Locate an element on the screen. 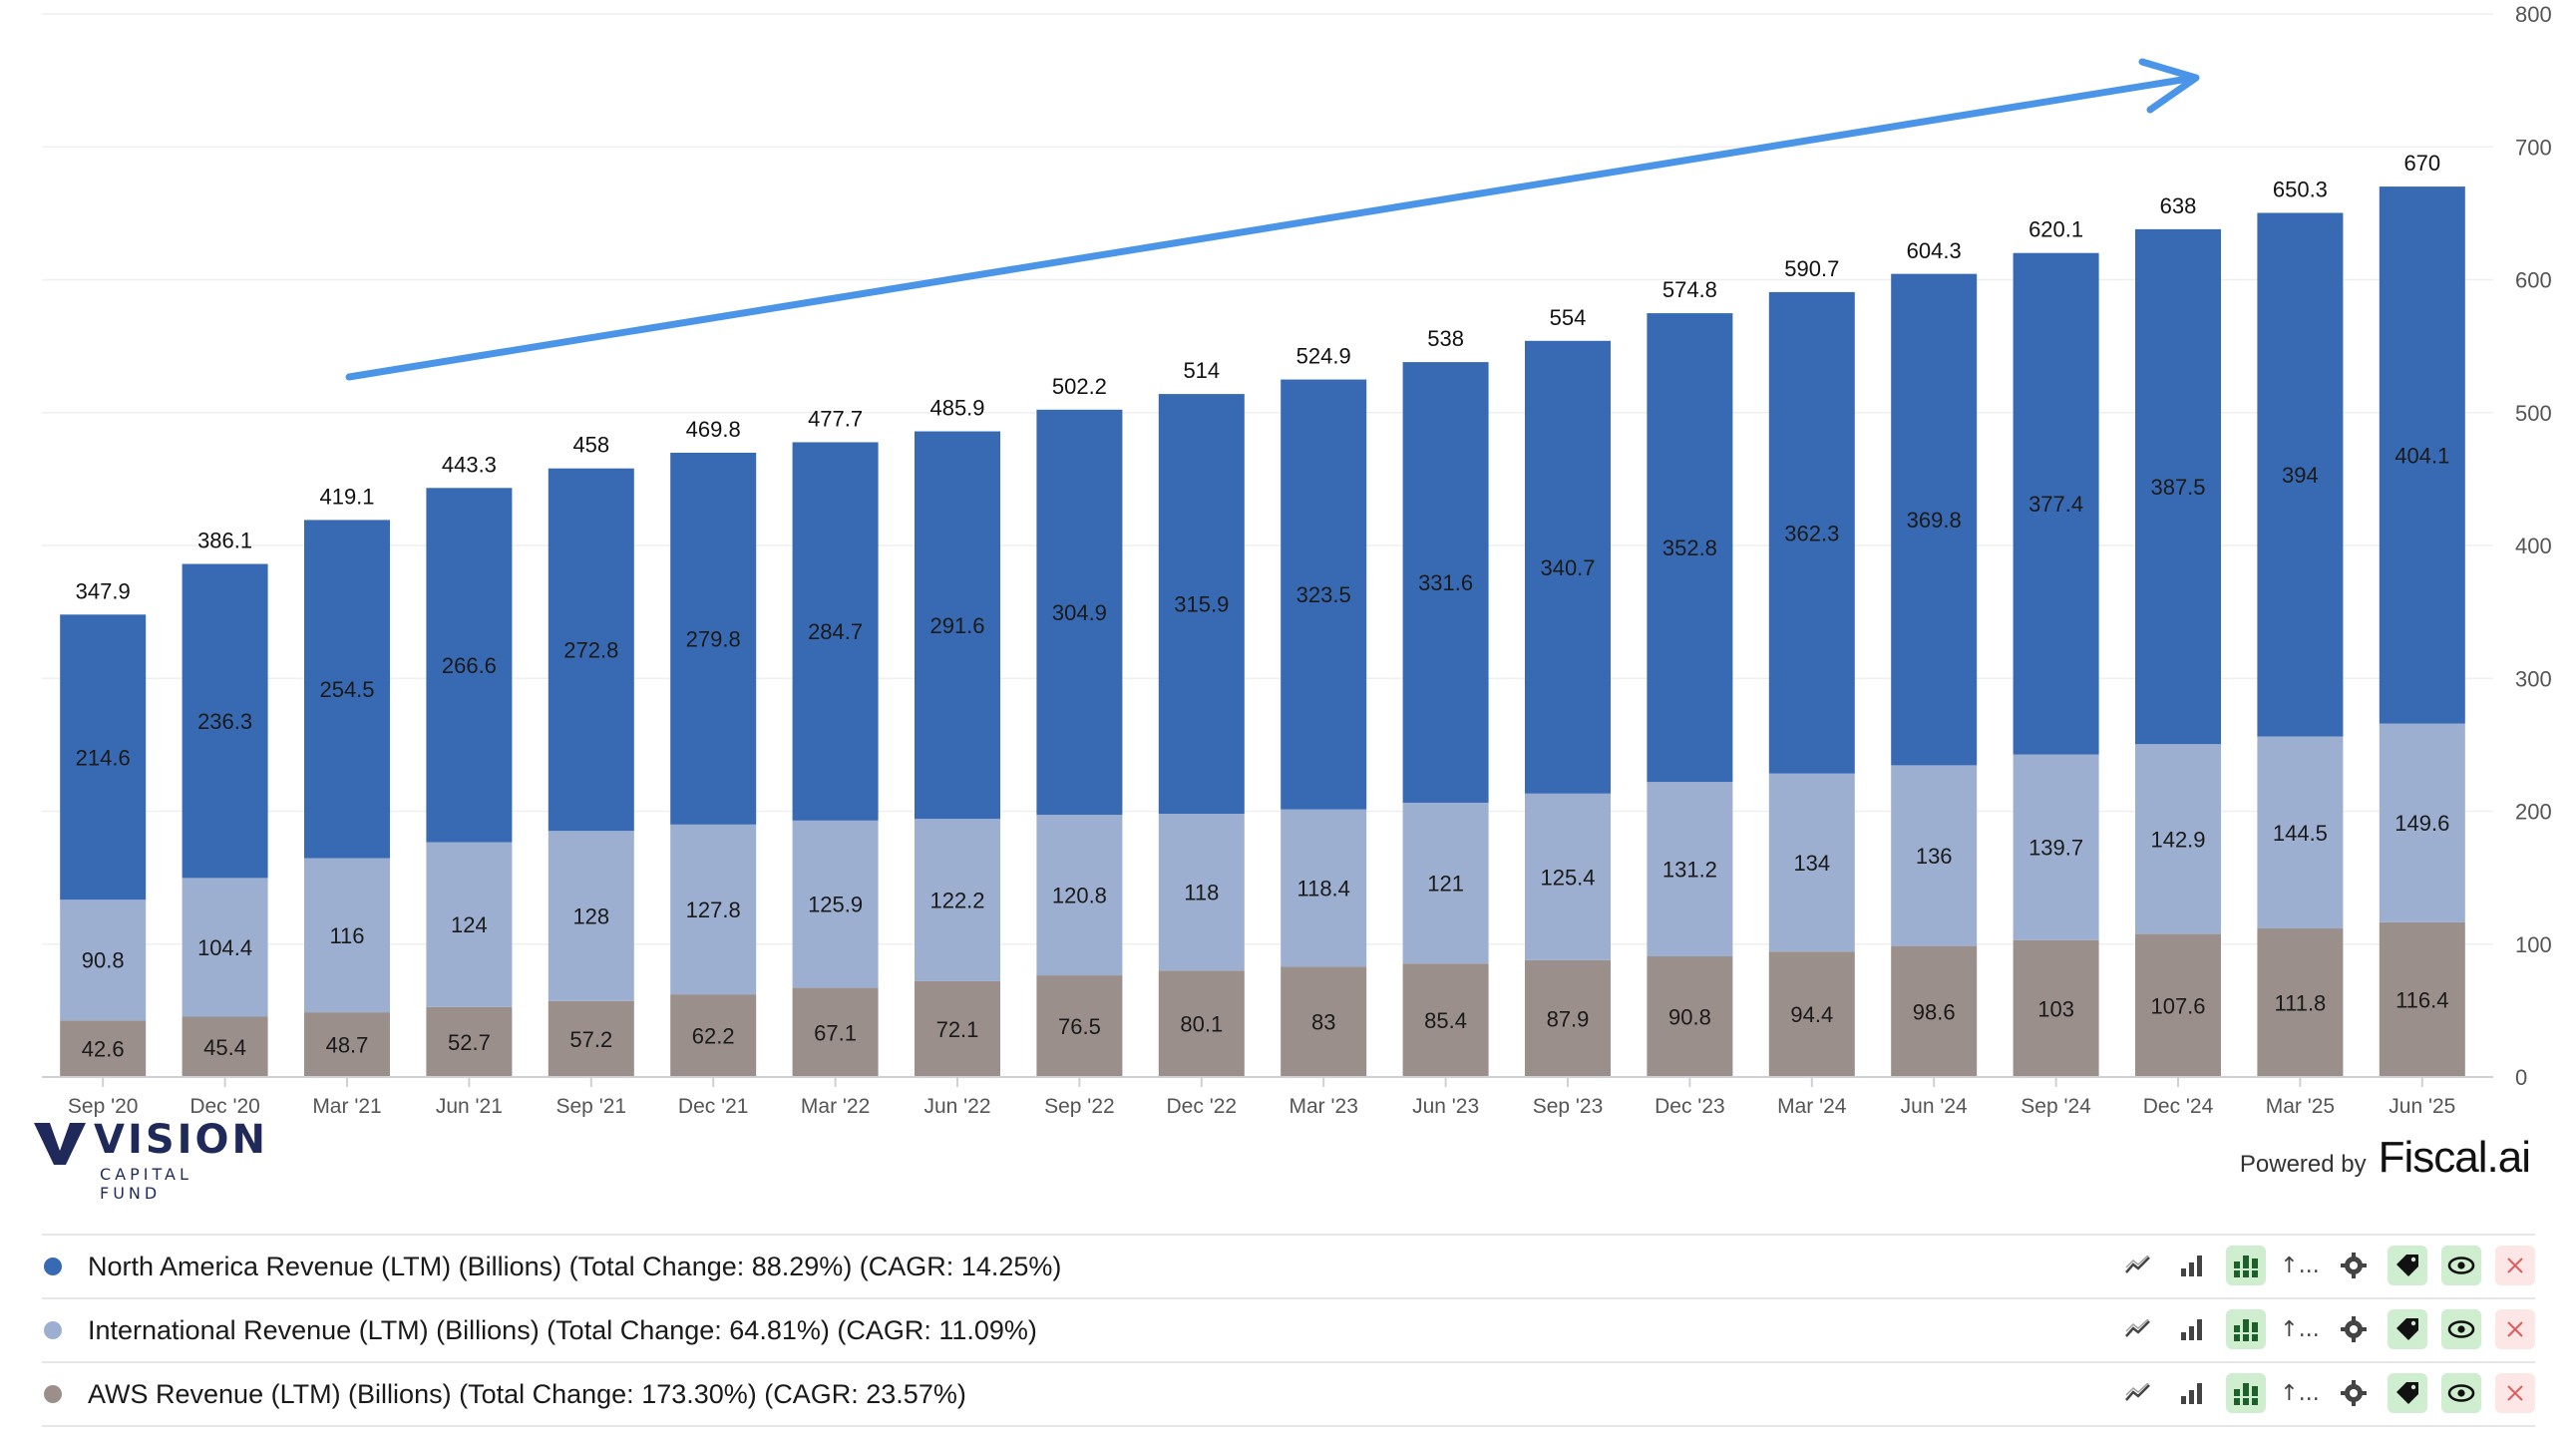  y-tick-label: 300 is located at coordinates (2533, 678).